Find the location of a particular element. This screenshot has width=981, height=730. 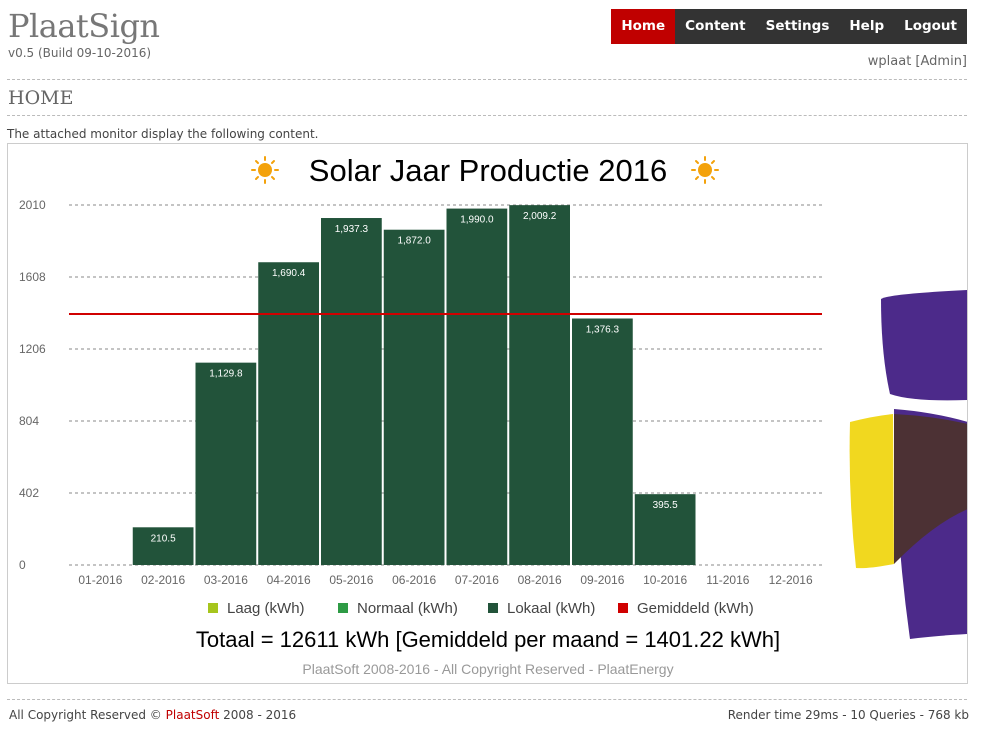

bar-value-label: 395.5 is located at coordinates (665, 505).